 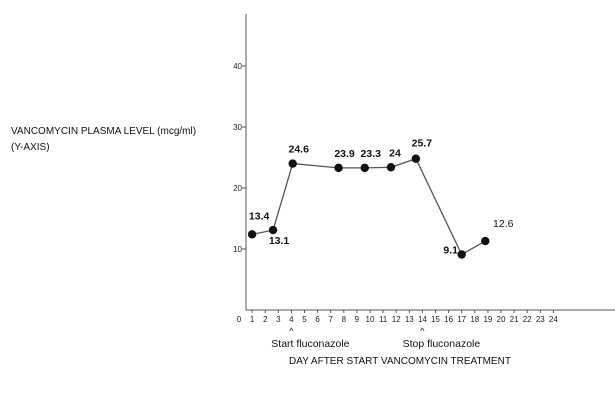 I want to click on x-tick-label: 12, so click(x=396, y=319).